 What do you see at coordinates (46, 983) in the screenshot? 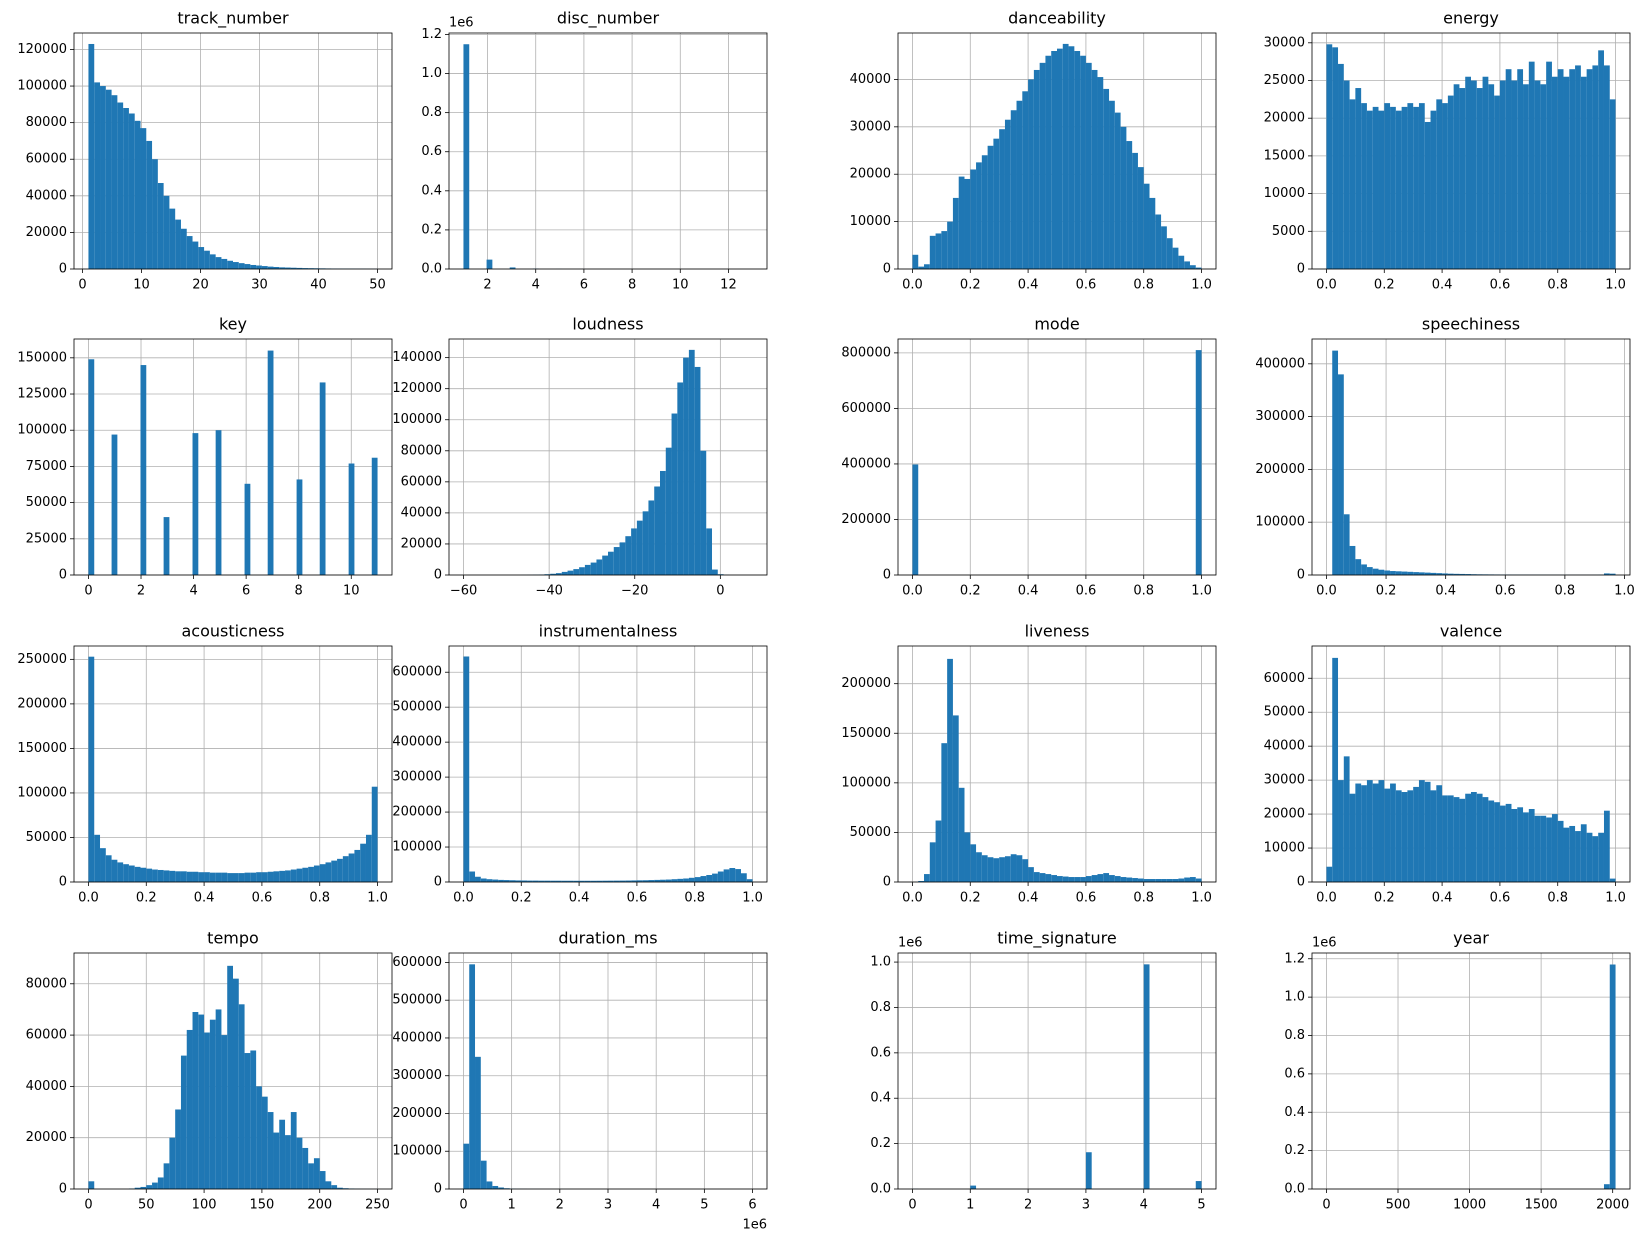
I see `y-tick-label: 80000` at bounding box center [46, 983].